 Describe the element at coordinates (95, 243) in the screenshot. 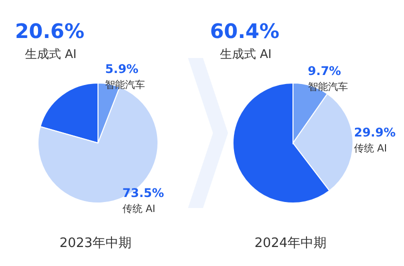

I see `text: 2023年中期` at that location.